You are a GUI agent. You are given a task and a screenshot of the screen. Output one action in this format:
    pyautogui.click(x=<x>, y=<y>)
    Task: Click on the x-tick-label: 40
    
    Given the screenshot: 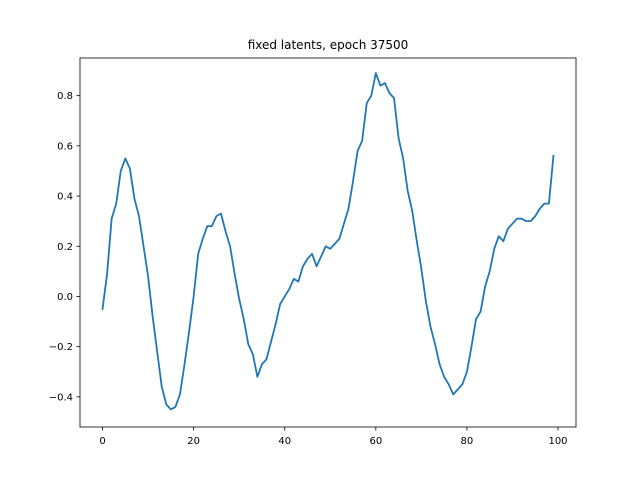 What is the action you would take?
    pyautogui.click(x=284, y=441)
    